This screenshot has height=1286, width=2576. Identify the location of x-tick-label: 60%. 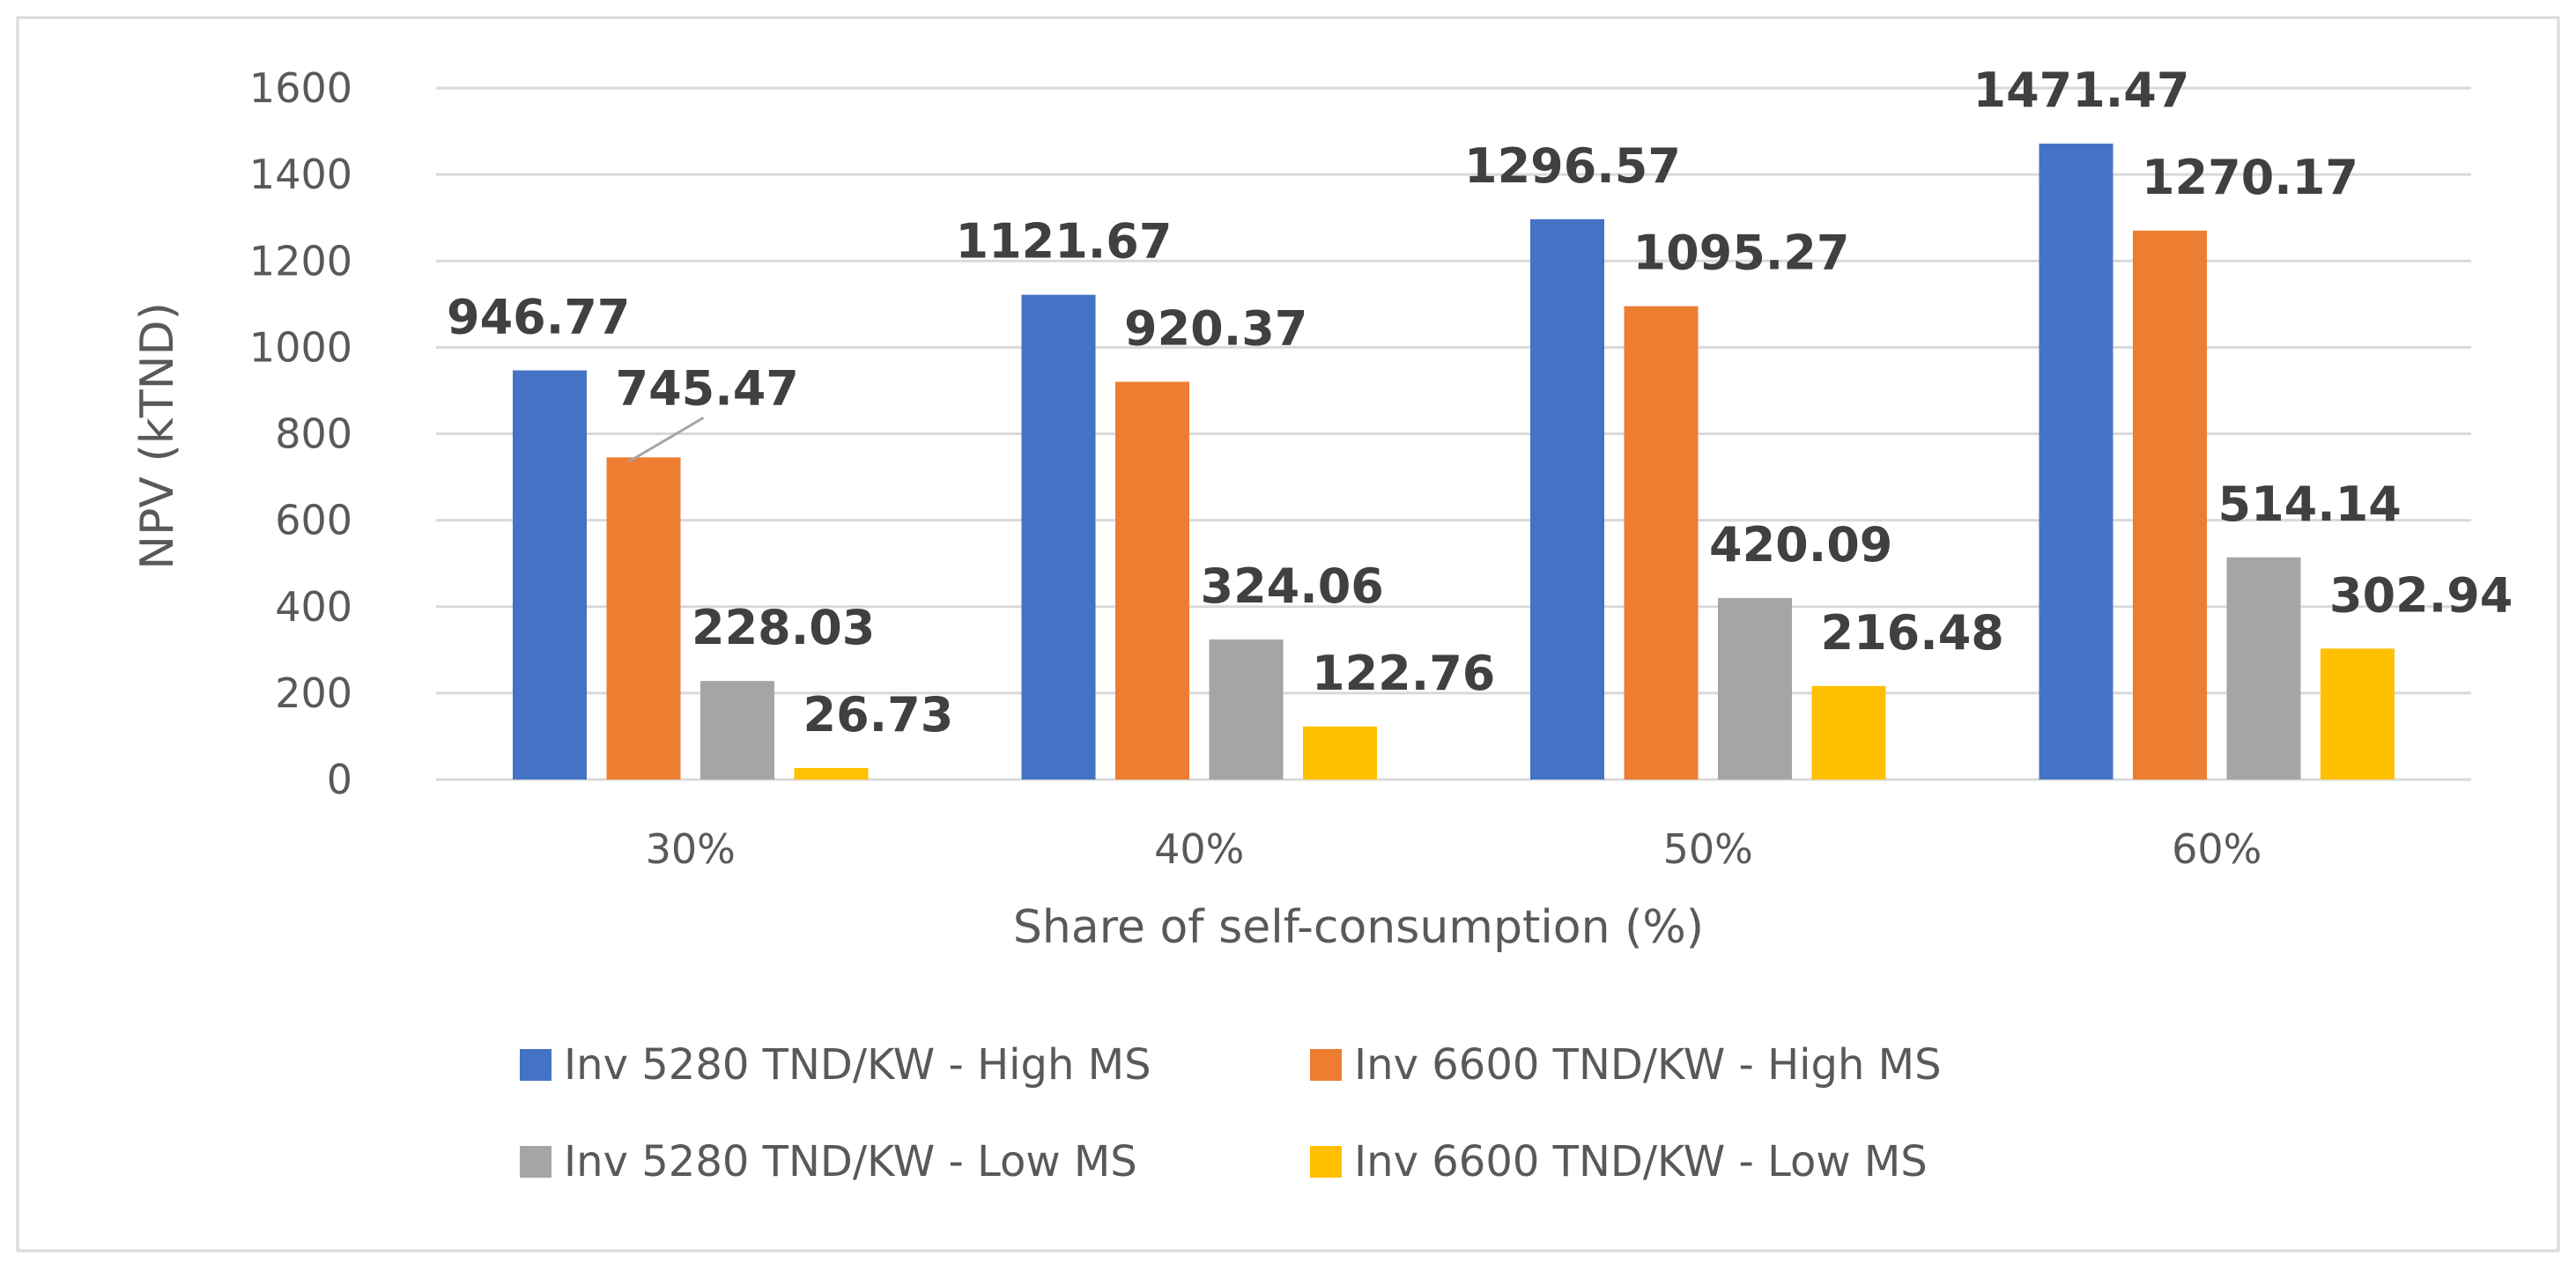
(2216, 849).